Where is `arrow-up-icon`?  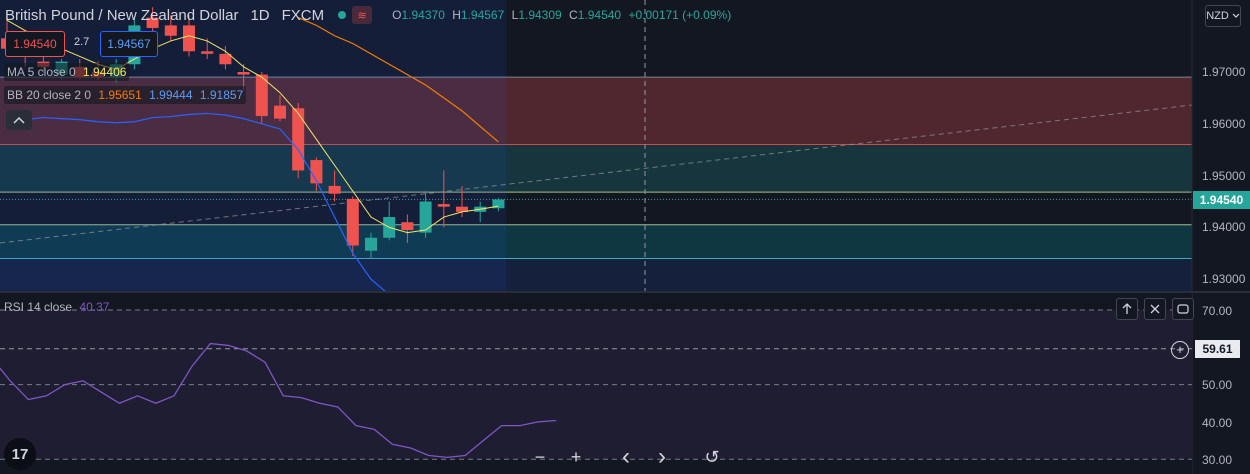 arrow-up-icon is located at coordinates (1127, 308).